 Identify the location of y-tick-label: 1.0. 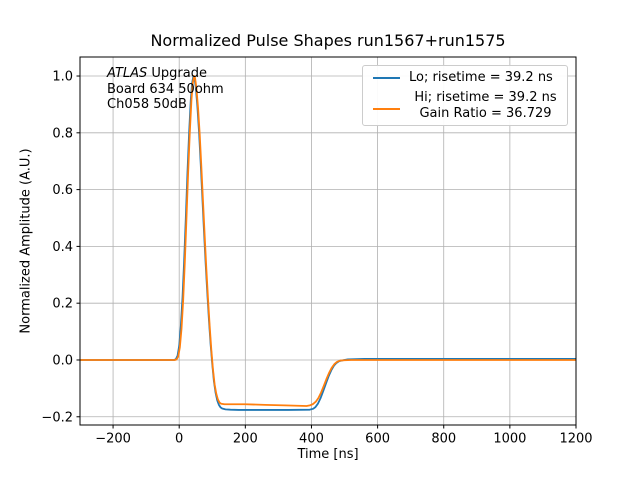
(62, 77).